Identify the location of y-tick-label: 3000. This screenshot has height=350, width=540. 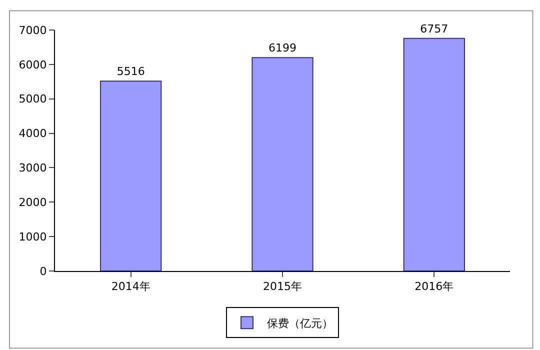
(32, 168).